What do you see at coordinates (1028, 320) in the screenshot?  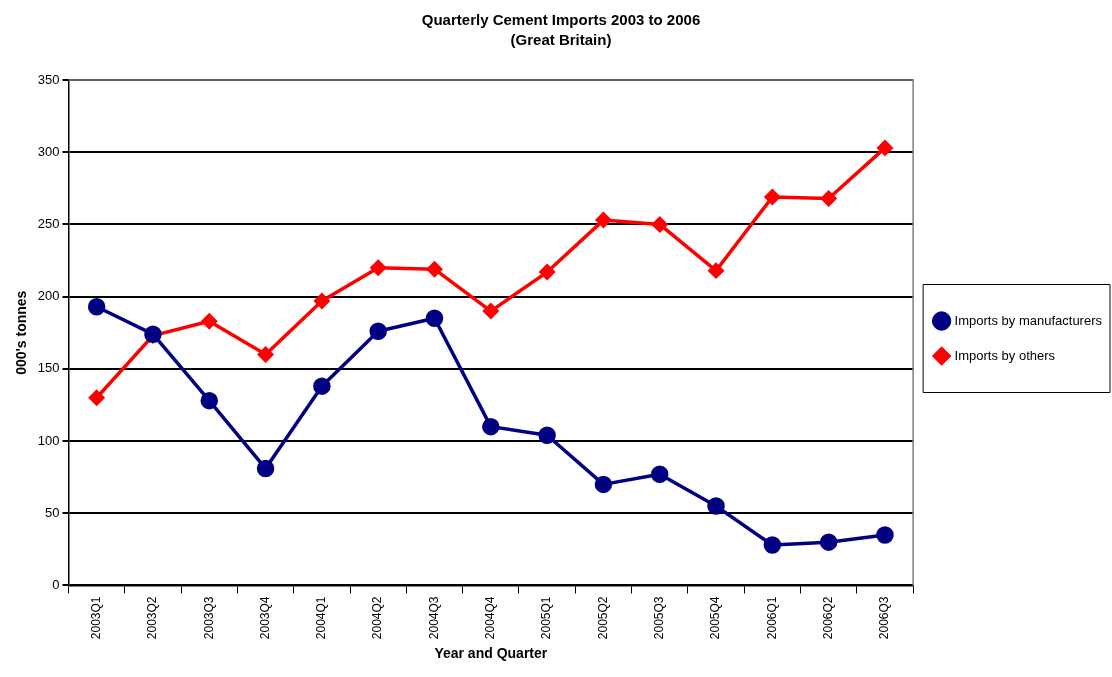 I see `legend-label: Imports by manufacturers` at bounding box center [1028, 320].